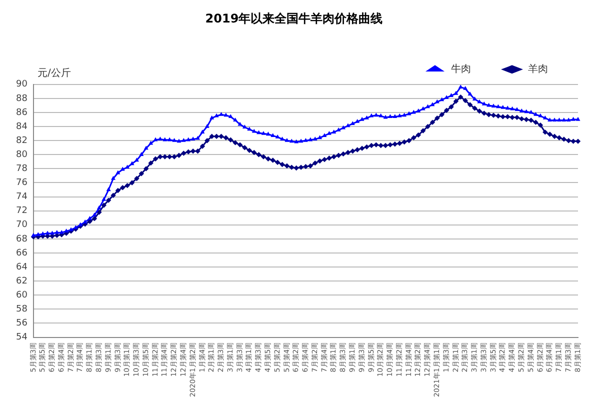 The image size is (600, 407). I want to click on y-tick-label: 80, so click(22, 155).